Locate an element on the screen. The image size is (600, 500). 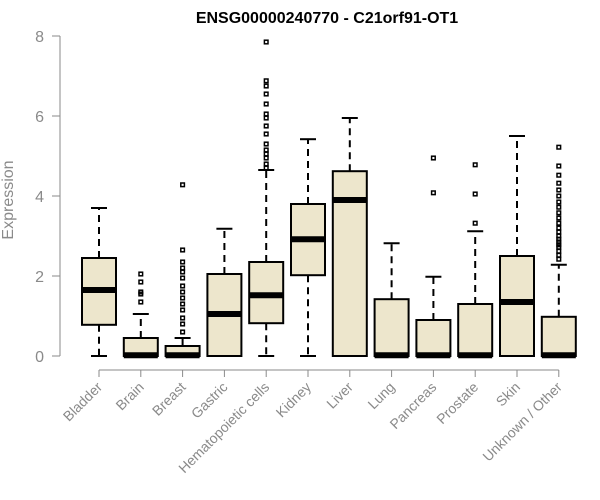
x-tick-label-lung: Lung is located at coordinates (380, 395).